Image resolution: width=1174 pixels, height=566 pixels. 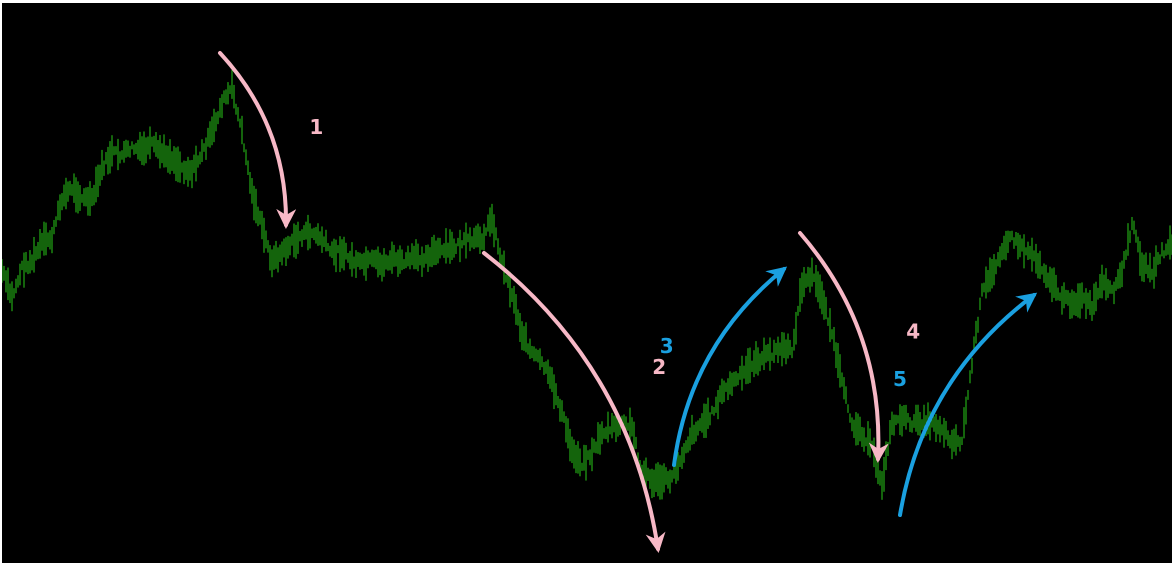 I want to click on wave-4-arrow, so click(x=843, y=347).